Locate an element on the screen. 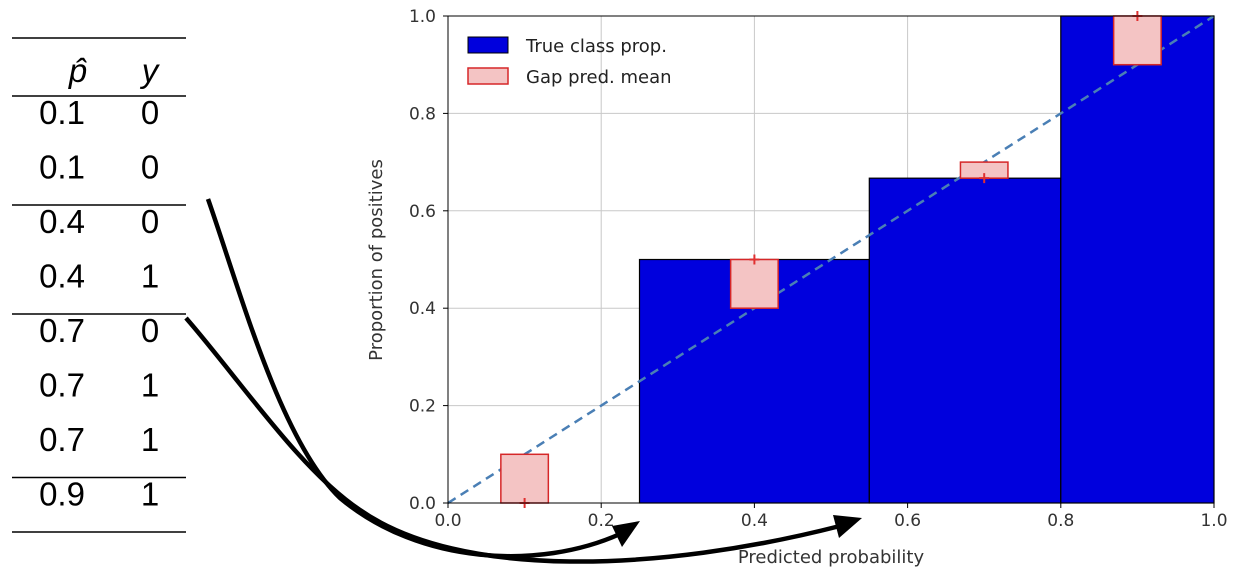  x-ticks: 0.0 0.2 0.4 0.6 0.8 1.0 is located at coordinates (831, 517).